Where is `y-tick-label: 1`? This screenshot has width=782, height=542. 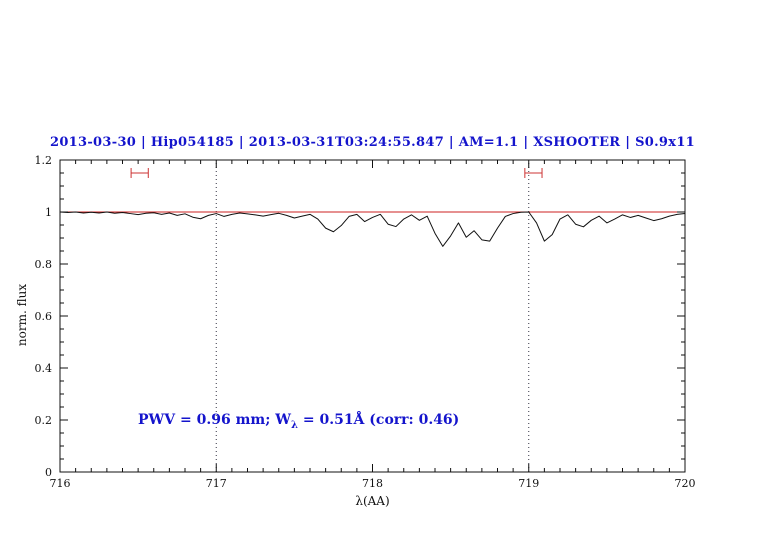
y-tick-label: 1 is located at coordinates (48, 212).